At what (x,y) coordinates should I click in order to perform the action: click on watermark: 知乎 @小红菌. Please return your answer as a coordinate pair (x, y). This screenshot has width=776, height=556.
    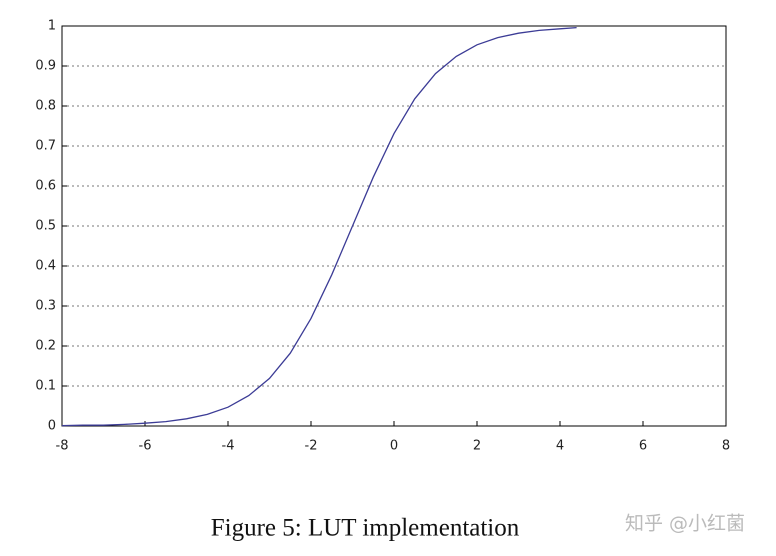
    Looking at the image, I should click on (685, 524).